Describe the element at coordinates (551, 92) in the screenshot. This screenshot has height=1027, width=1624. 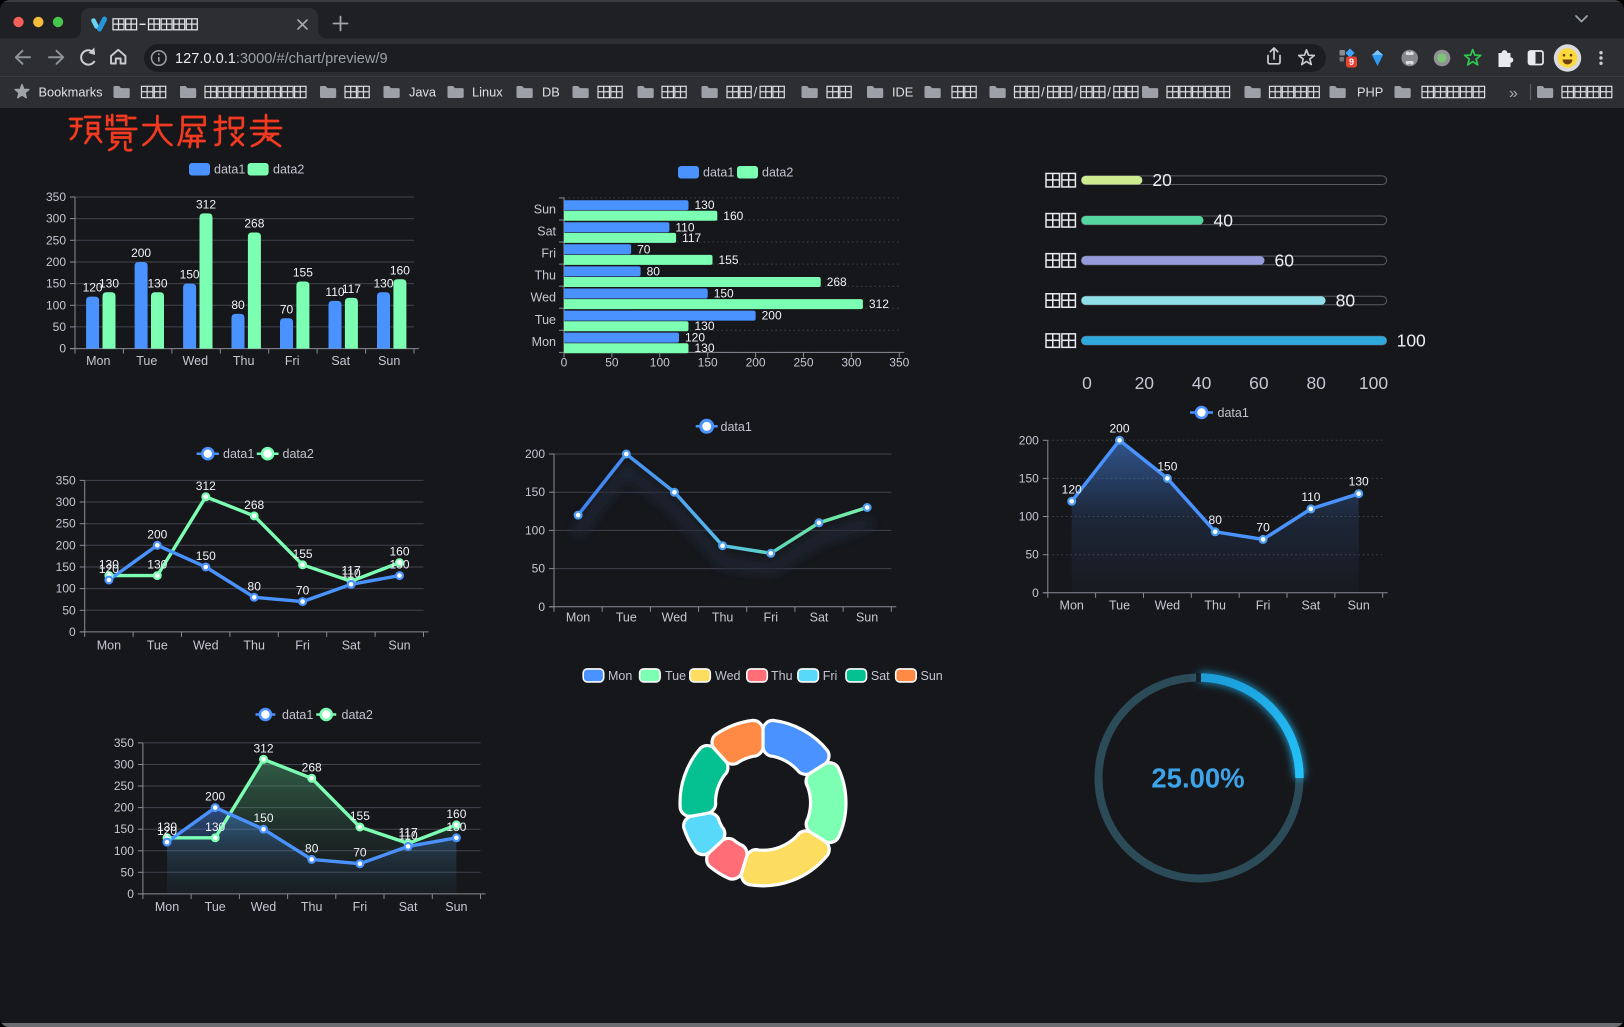
I see `svg-text: DB` at that location.